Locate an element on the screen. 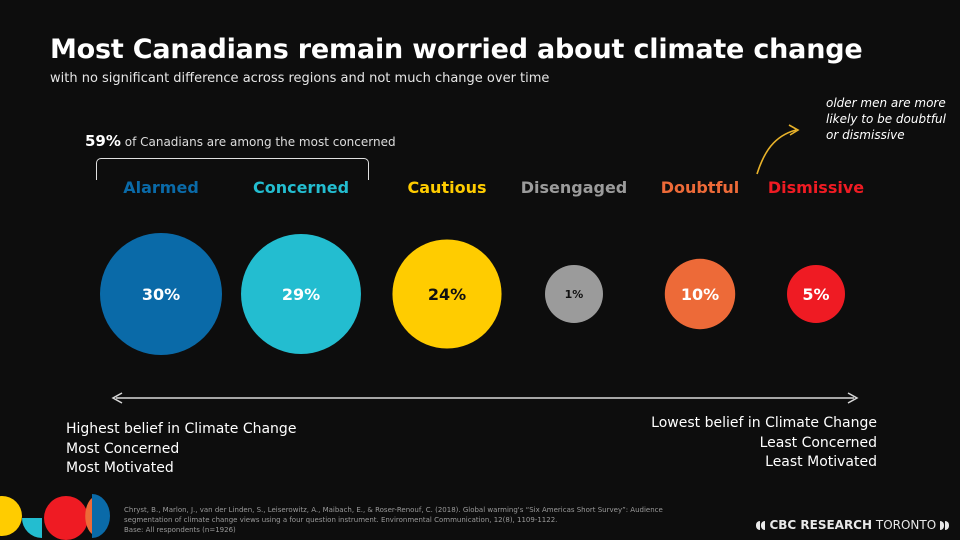 This screenshot has width=960, height=540. brand-mark-right is located at coordinates (942, 525).